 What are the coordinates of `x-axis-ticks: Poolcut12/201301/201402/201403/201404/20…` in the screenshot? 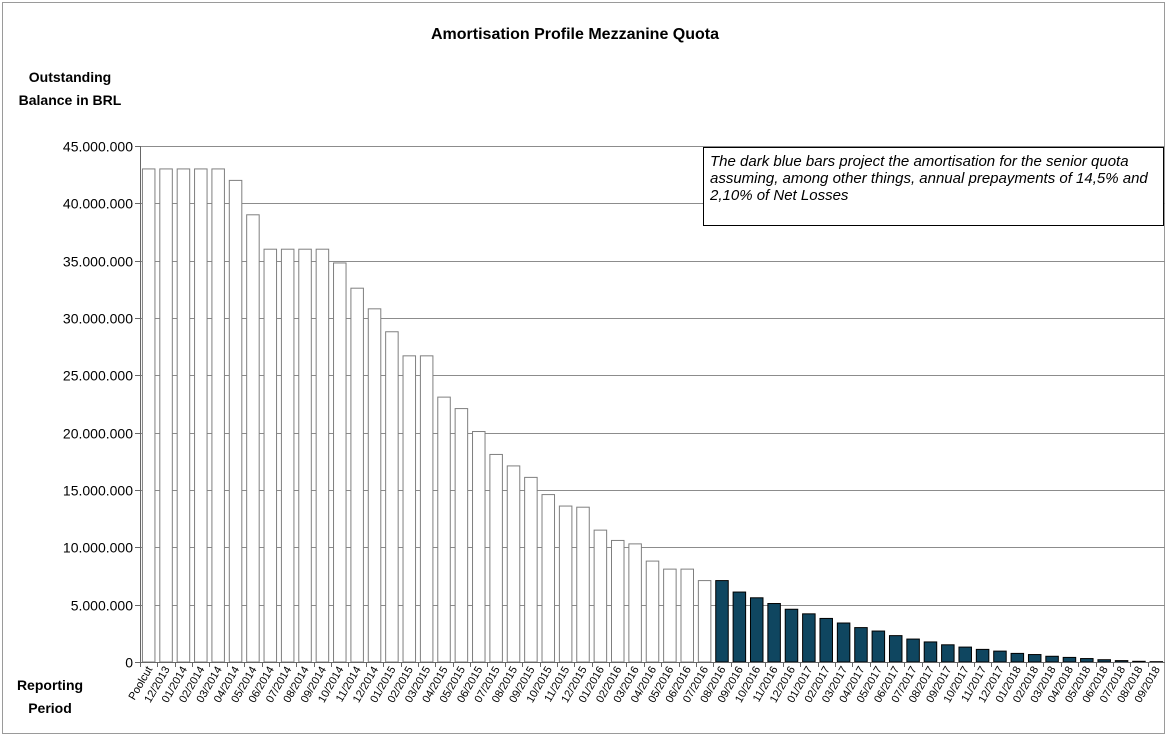 It's located at (645, 683).